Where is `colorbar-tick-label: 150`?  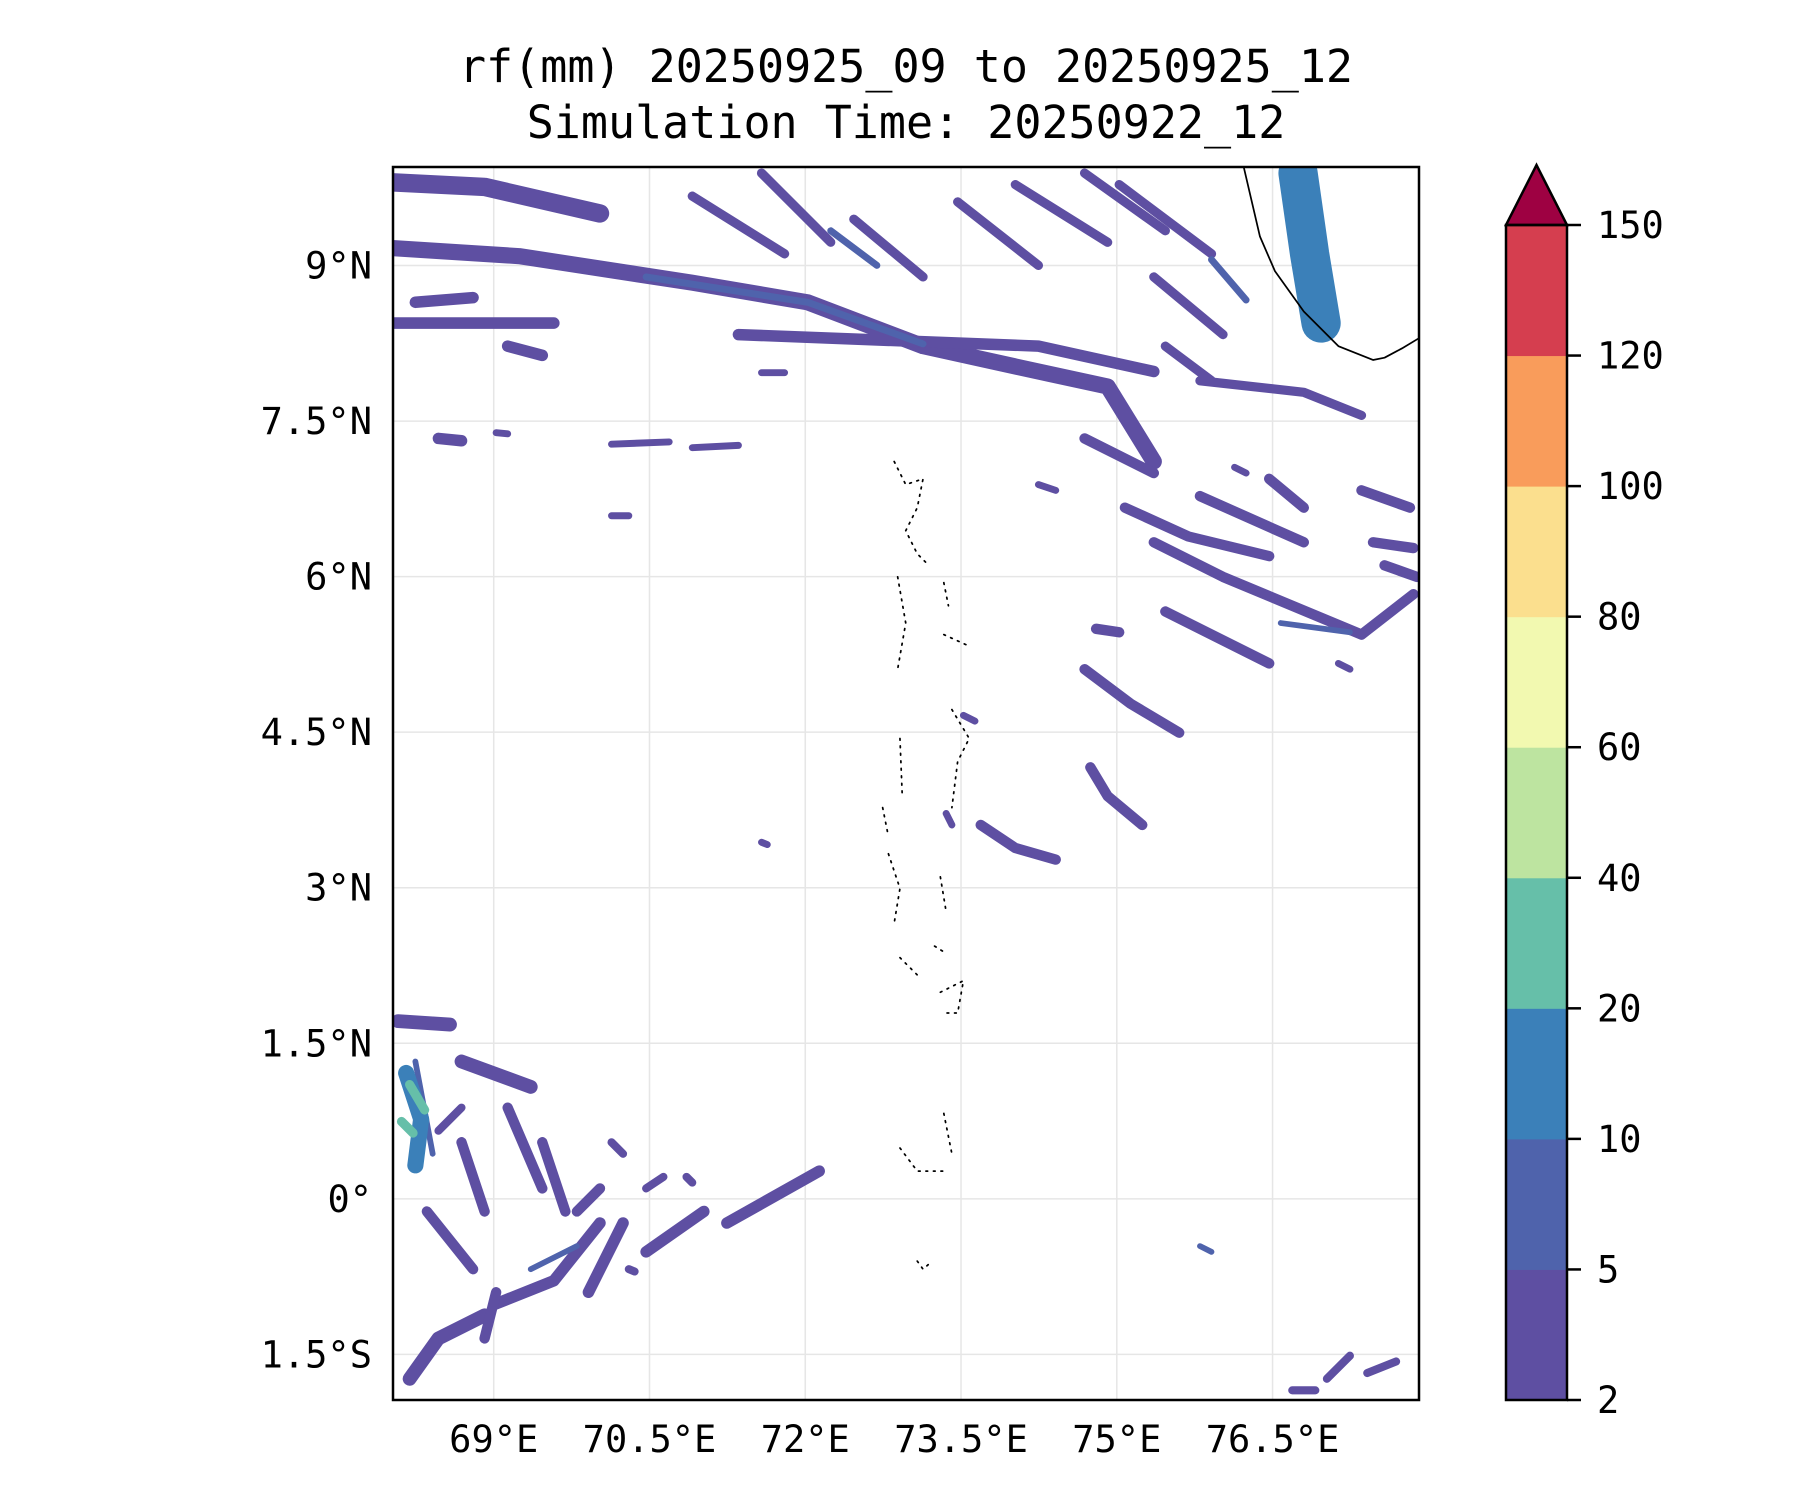 colorbar-tick-label: 150 is located at coordinates (1630, 225).